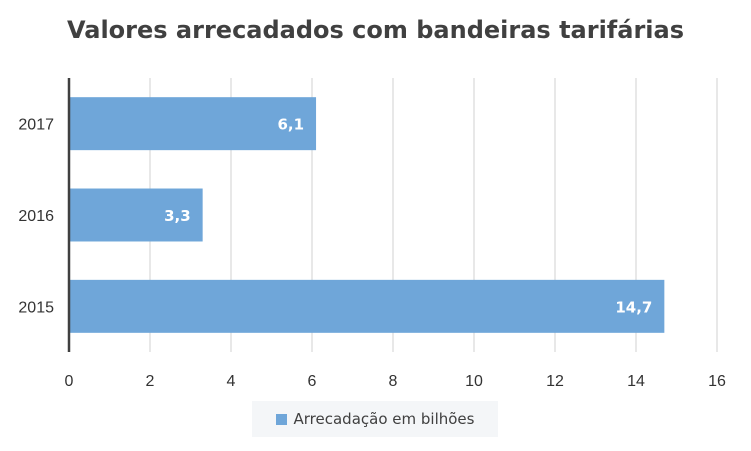 The image size is (751, 451). I want to click on data-label: 6,1, so click(290, 125).